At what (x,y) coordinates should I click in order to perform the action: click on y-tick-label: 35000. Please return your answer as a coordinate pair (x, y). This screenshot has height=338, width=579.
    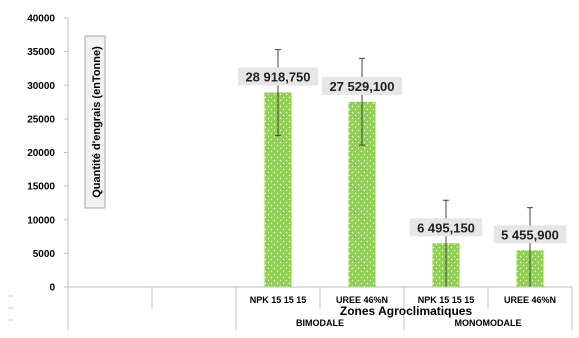
    Looking at the image, I should click on (41, 52).